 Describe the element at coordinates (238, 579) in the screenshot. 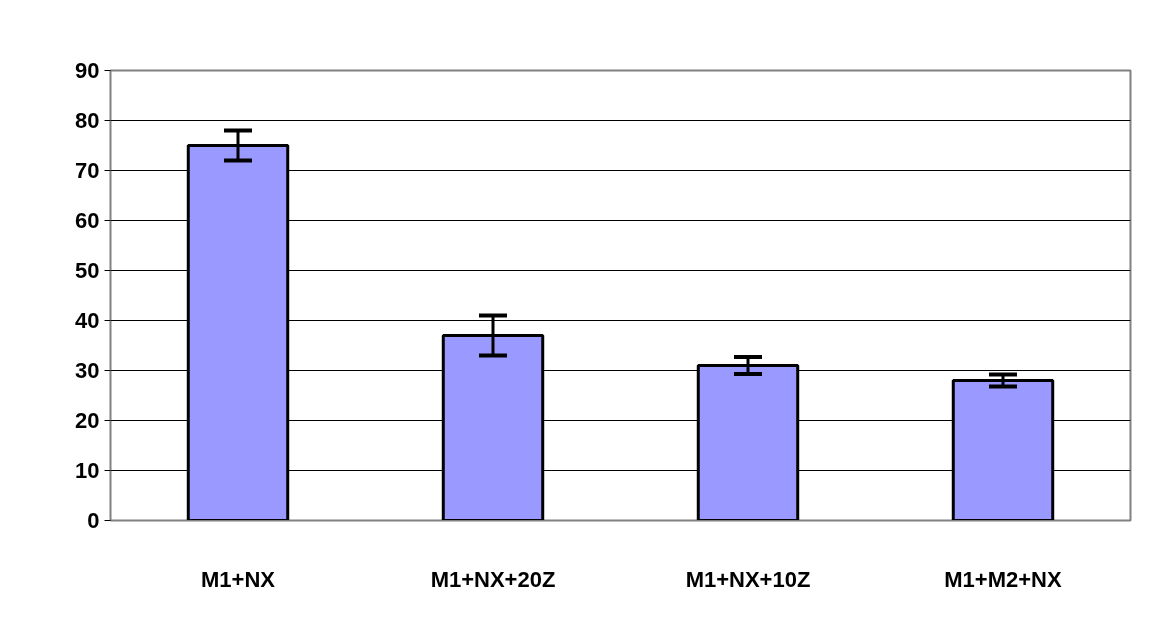

I see `x-tick-label: M1+NX` at that location.